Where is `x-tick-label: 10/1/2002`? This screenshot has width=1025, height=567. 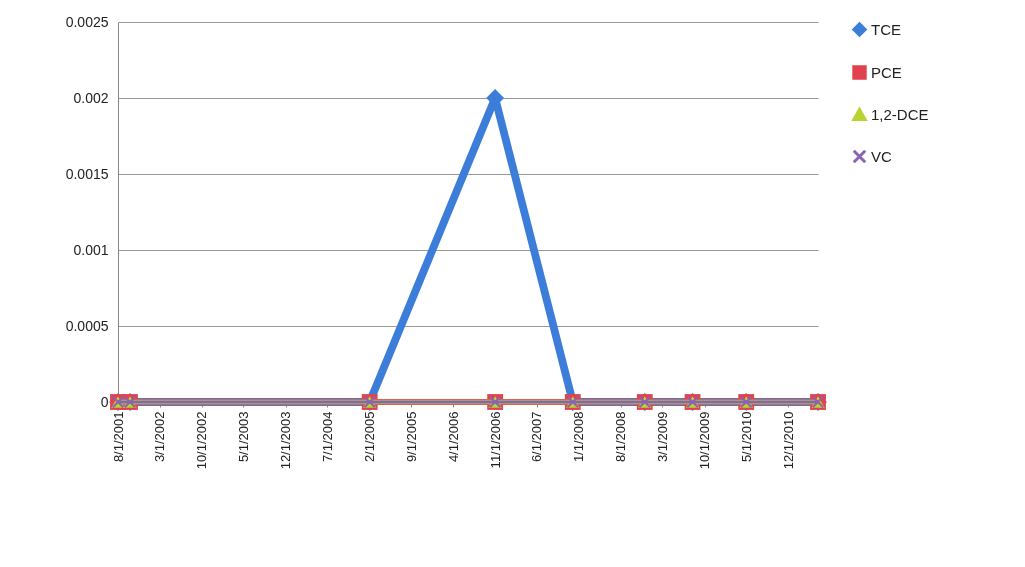
x-tick-label: 10/1/2002 is located at coordinates (202, 440).